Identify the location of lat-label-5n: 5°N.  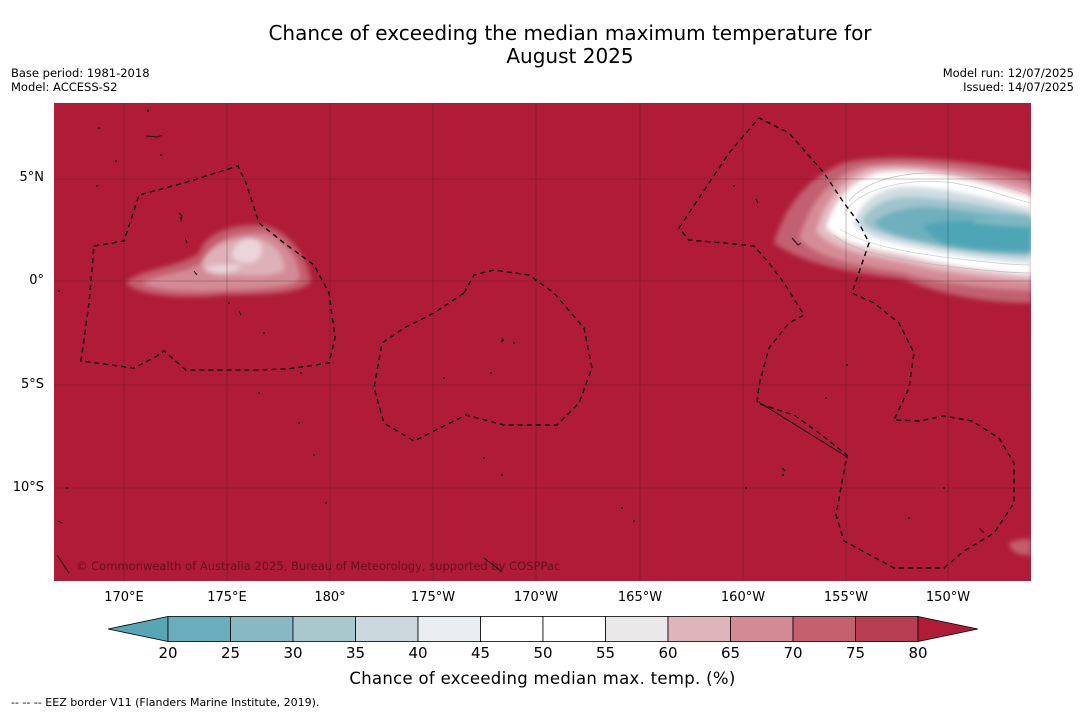
(32, 177).